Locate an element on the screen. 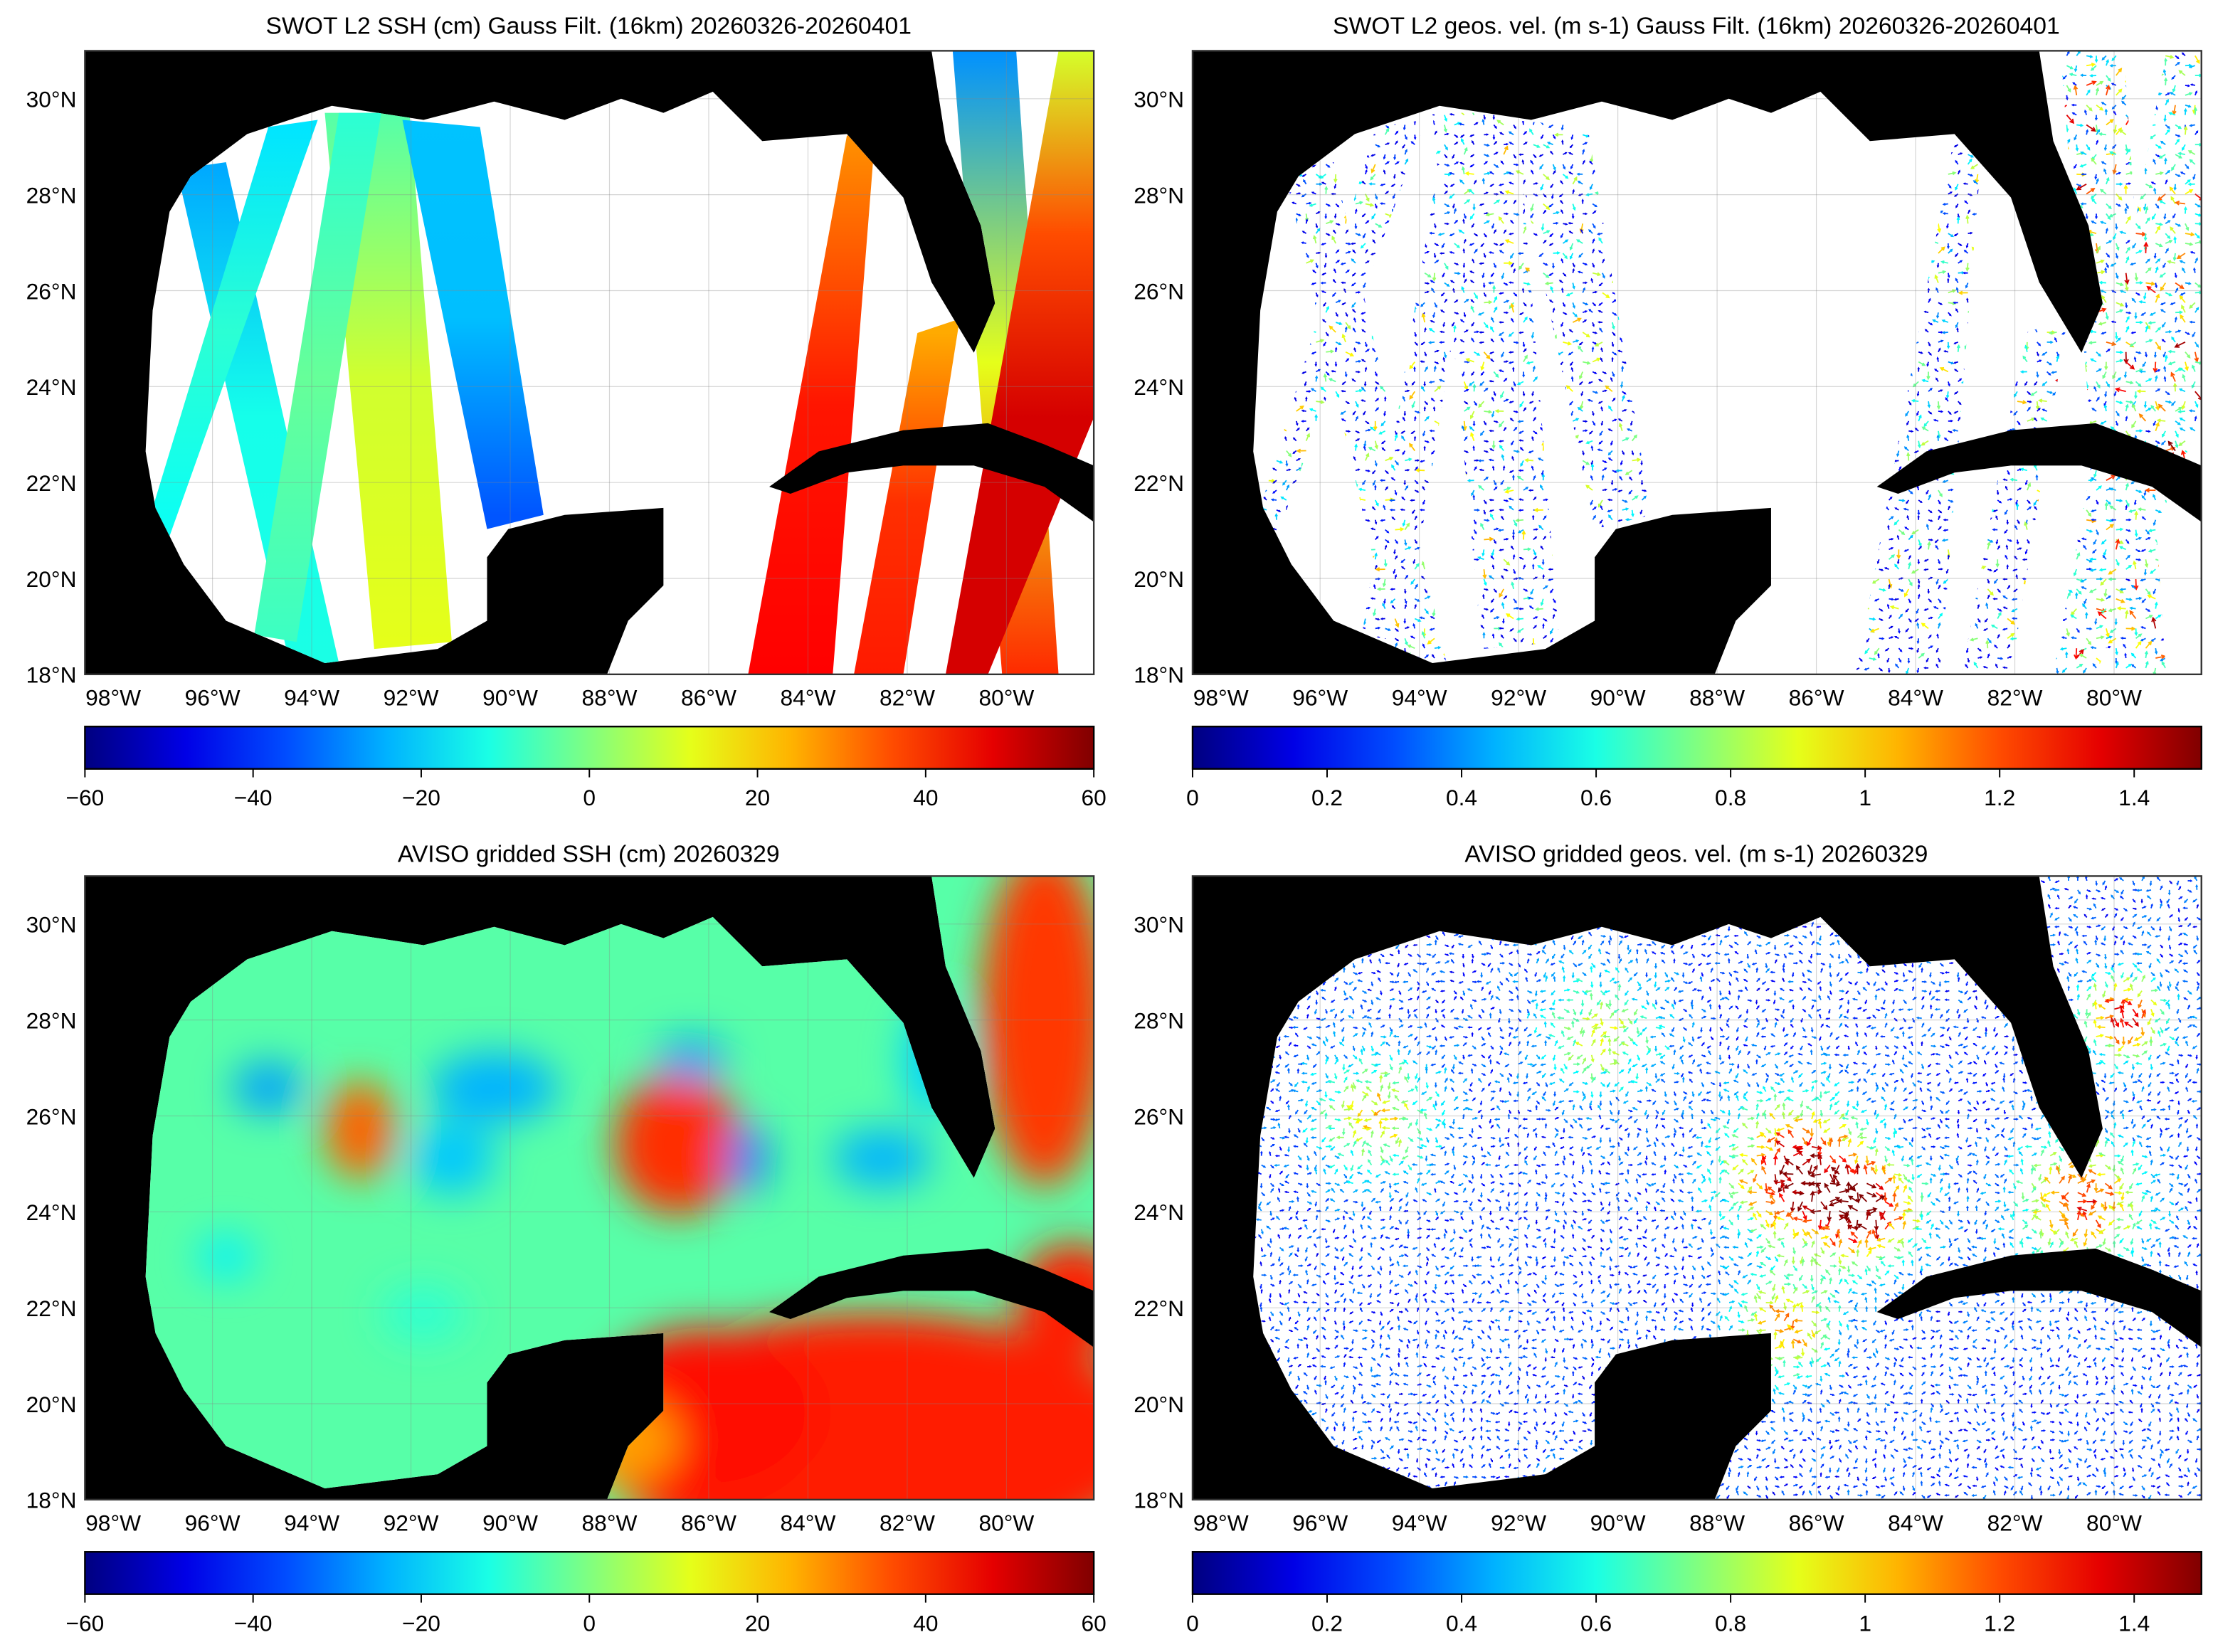  colorbar-tick-label: 60 is located at coordinates (1094, 797).